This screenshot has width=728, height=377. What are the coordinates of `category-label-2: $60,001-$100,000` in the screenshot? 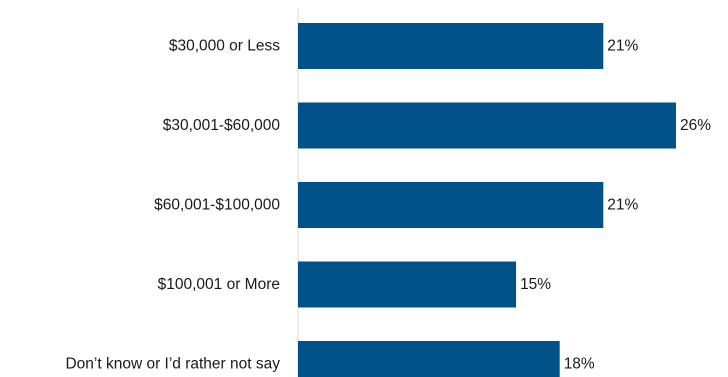 It's located at (217, 205).